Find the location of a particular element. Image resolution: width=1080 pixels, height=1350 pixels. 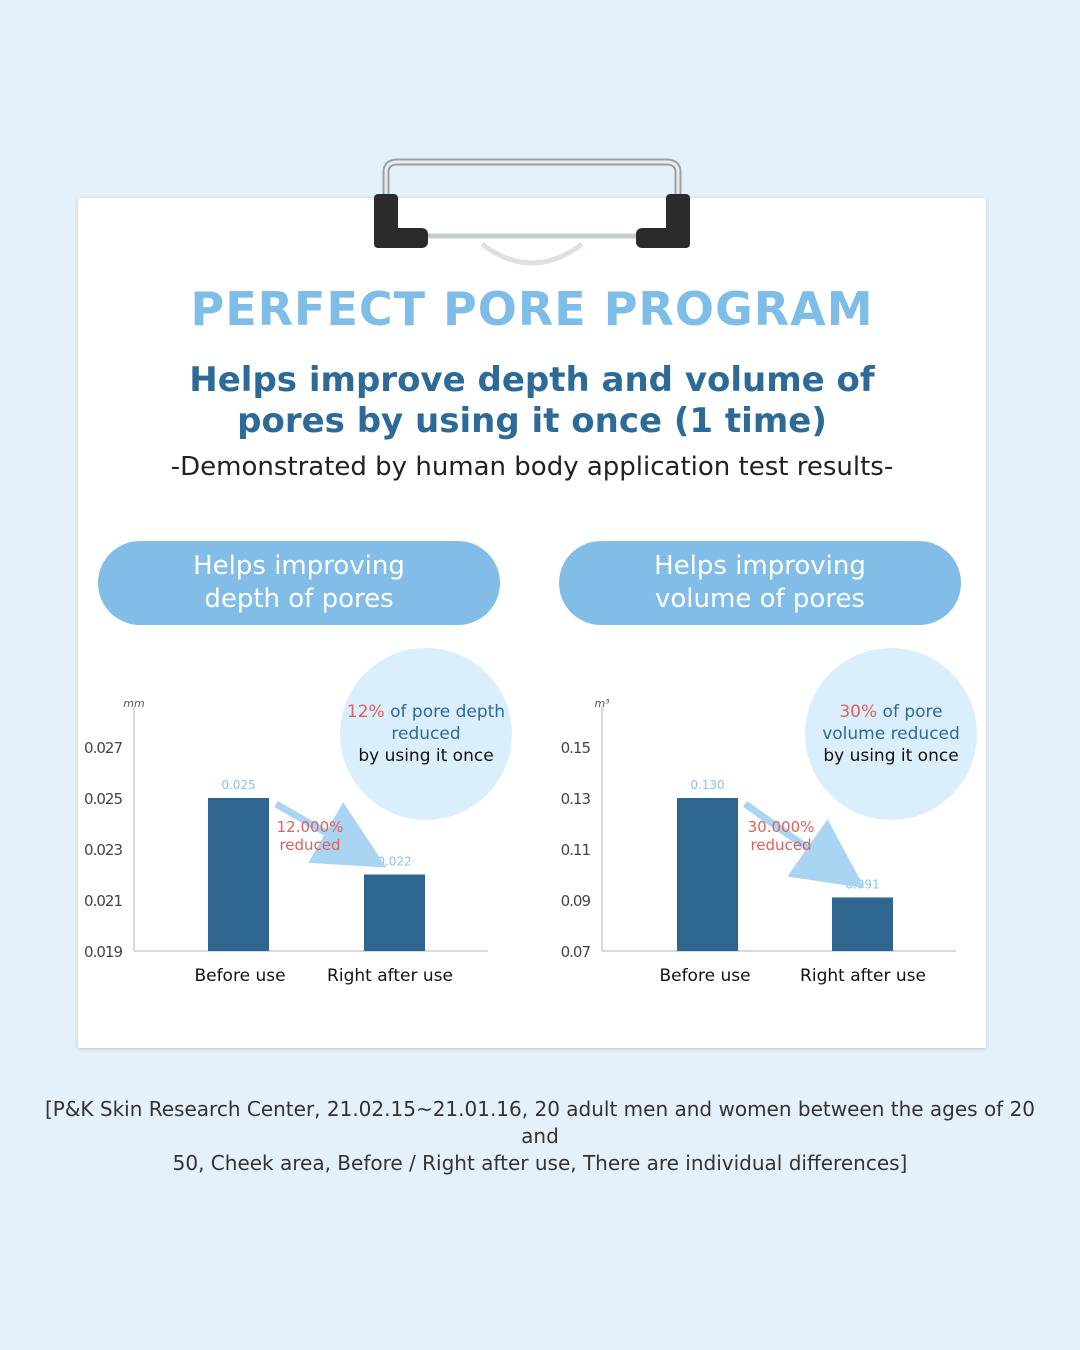

y-axis-unit: mm is located at coordinates (133, 703).